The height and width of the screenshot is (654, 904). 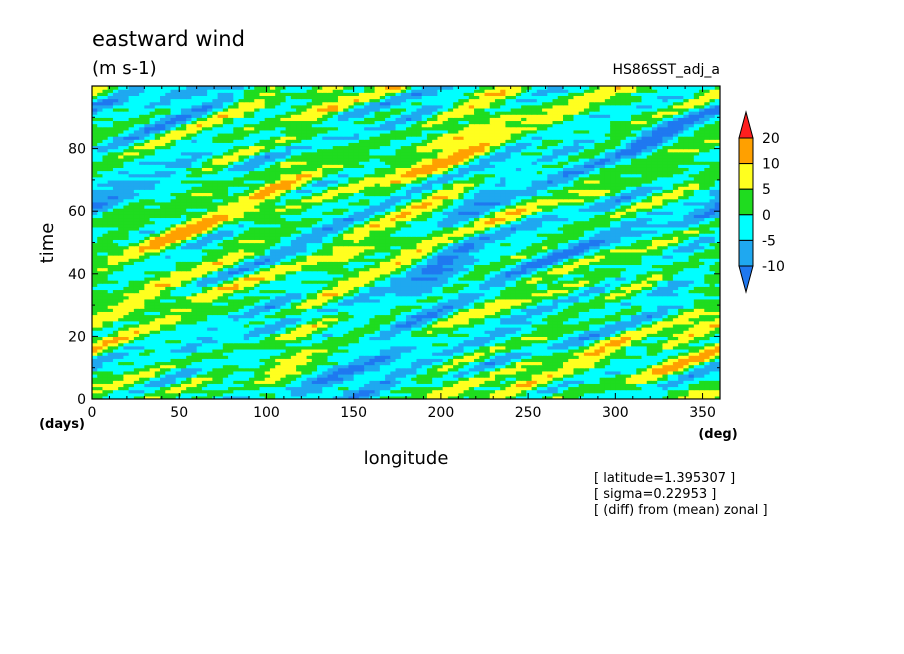 What do you see at coordinates (655, 494) in the screenshot?
I see `info-sigma: [ sigma=0.22953 ]` at bounding box center [655, 494].